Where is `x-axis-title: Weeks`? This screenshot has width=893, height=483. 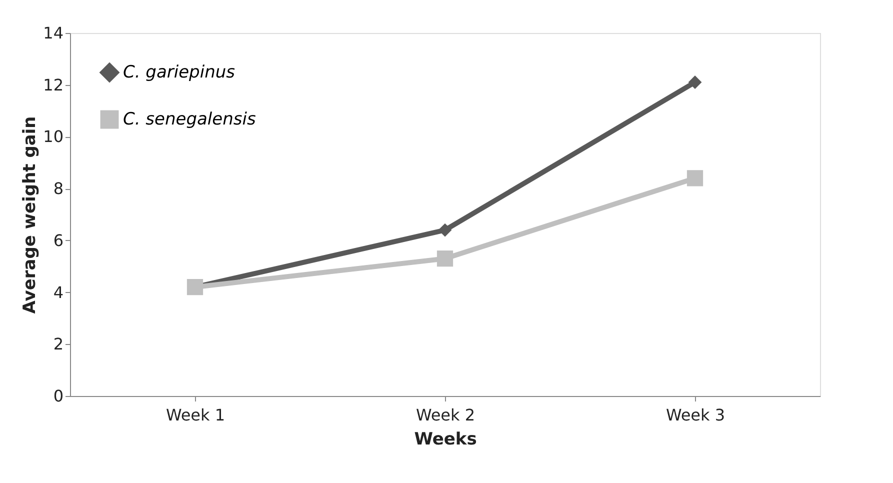
x-axis-title: Weeks is located at coordinates (445, 440).